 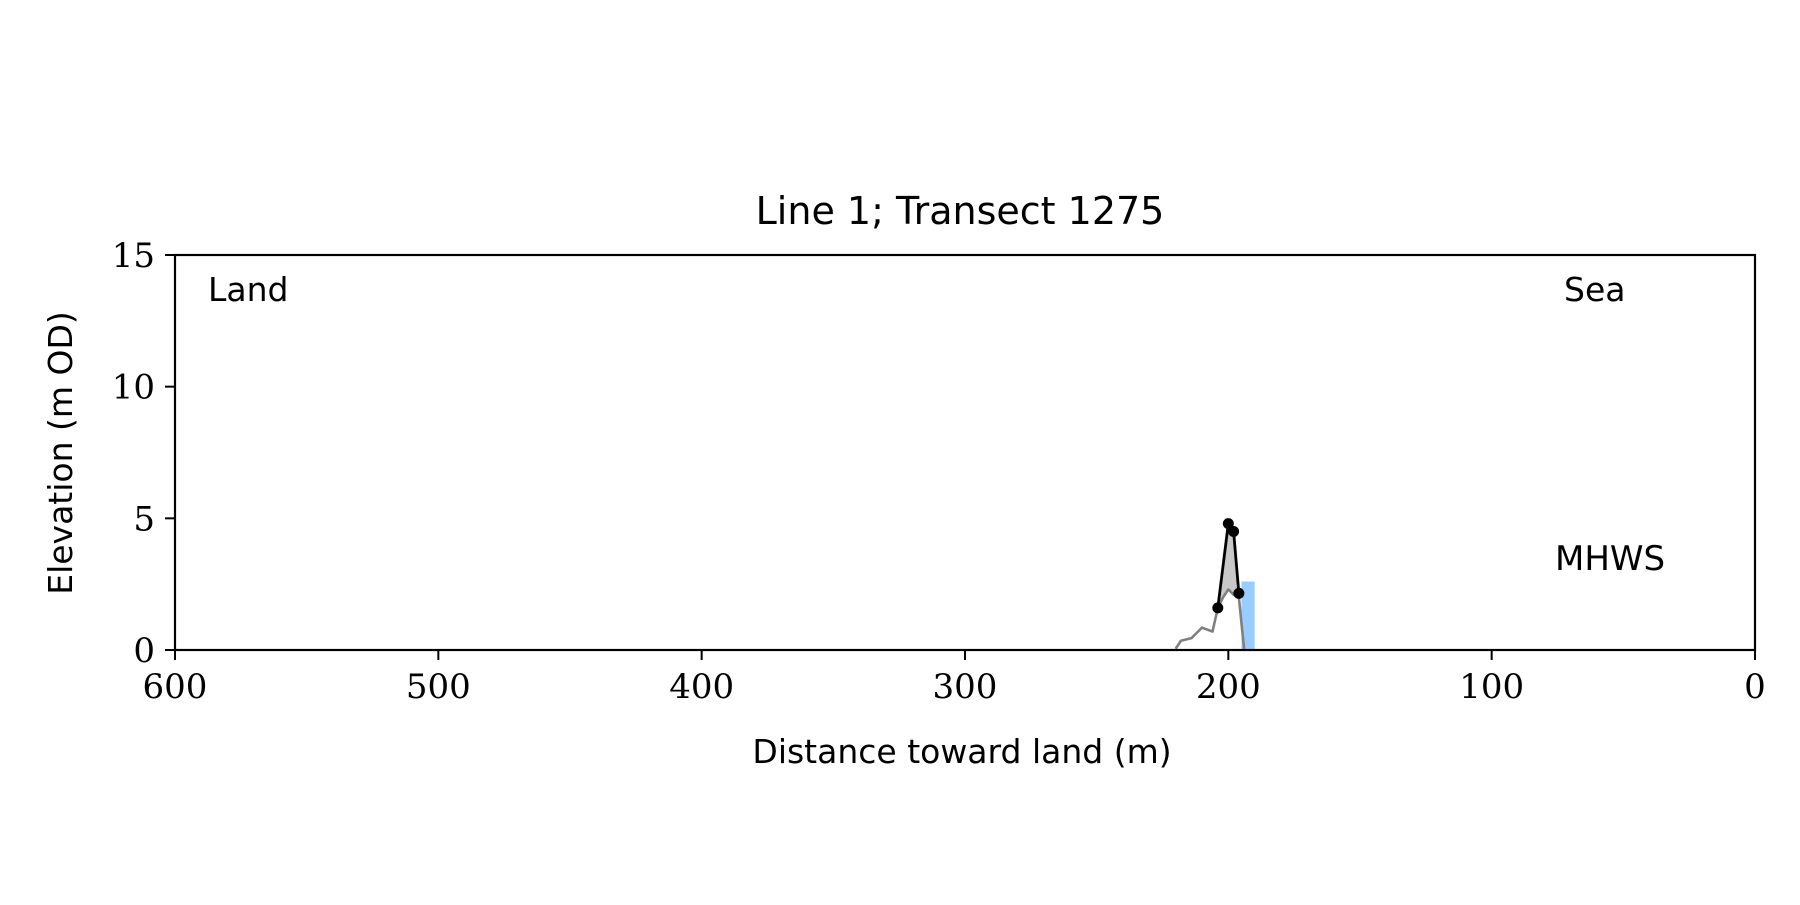 I want to click on chart-title: Line 1; Transect 1275, so click(x=960, y=211).